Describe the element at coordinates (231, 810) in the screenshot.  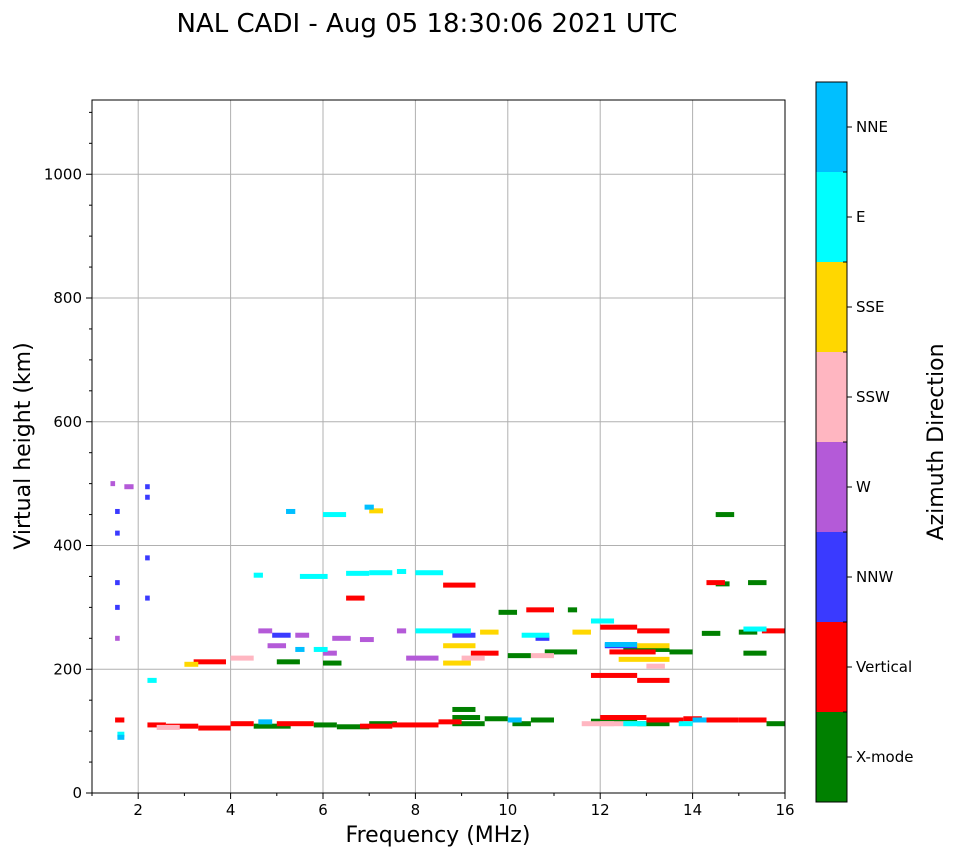
I see `x-tick-label: 4` at that location.